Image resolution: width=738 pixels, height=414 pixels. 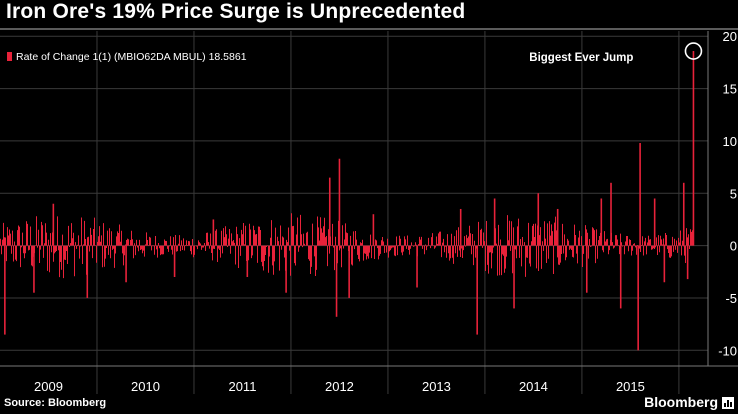 I want to click on y-tick-label: 15, so click(x=730, y=89).